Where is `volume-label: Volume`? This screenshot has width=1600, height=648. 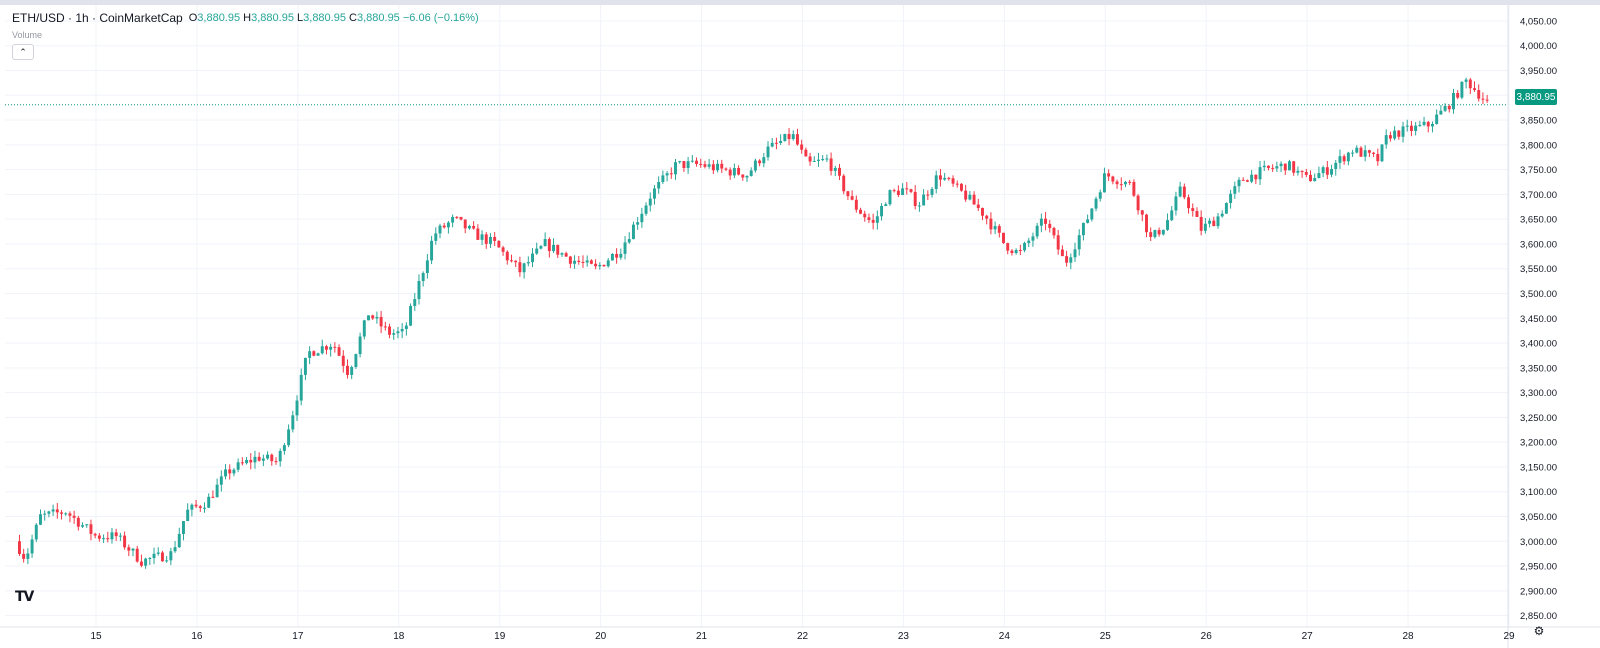
volume-label: Volume is located at coordinates (27, 35).